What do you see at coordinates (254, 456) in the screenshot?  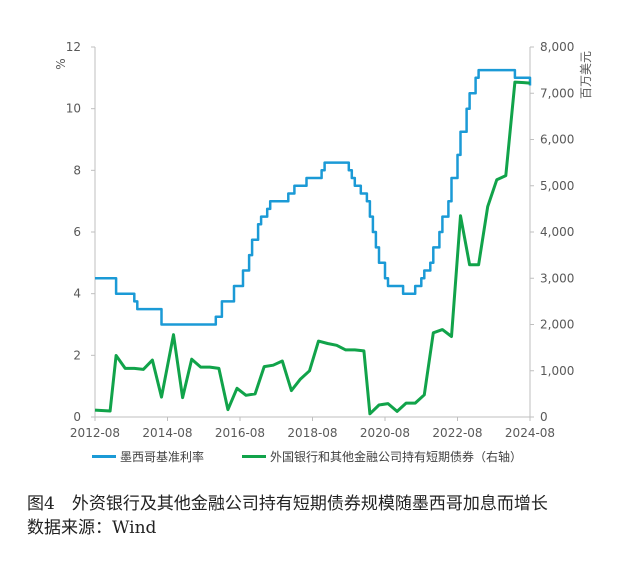 I see `legend-swatch-short-term-bonds` at bounding box center [254, 456].